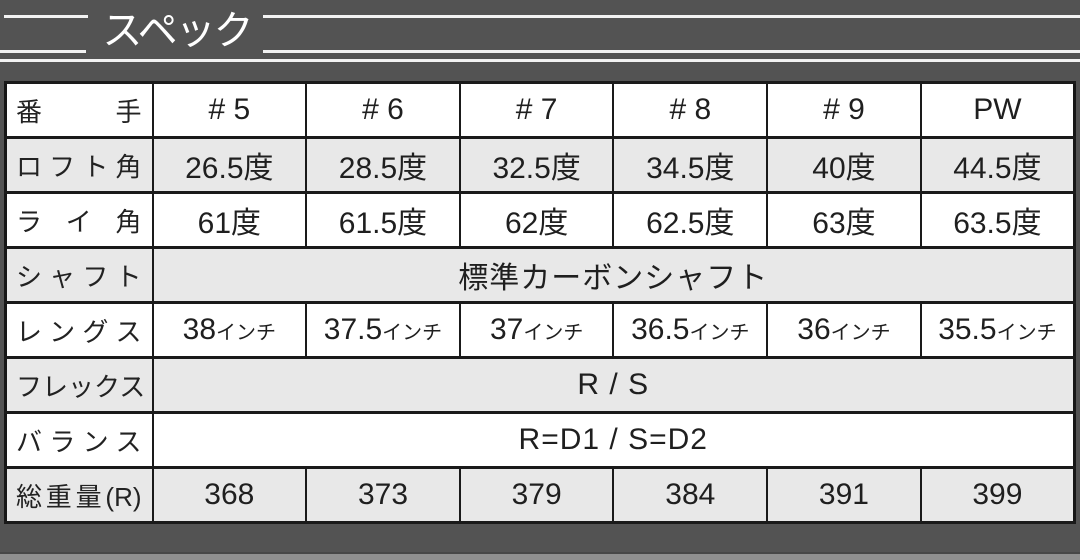 The height and width of the screenshot is (560, 1080). Describe the element at coordinates (690, 165) in the screenshot. I see `loft-cell: 34.5度` at that location.